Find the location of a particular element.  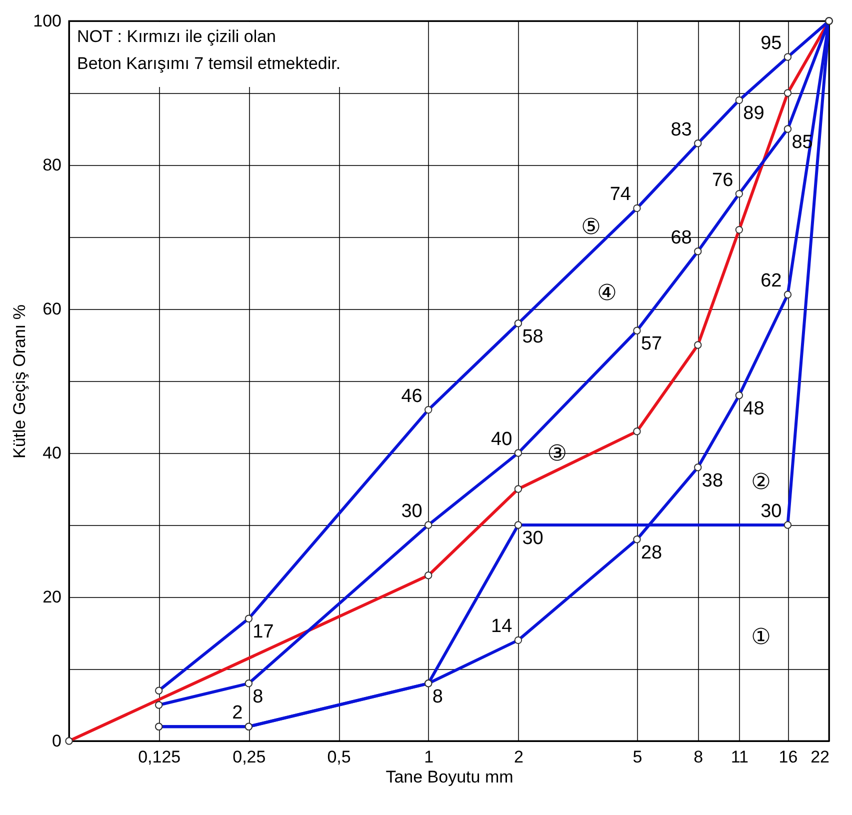

y-tick-label: 60 is located at coordinates (52, 309).